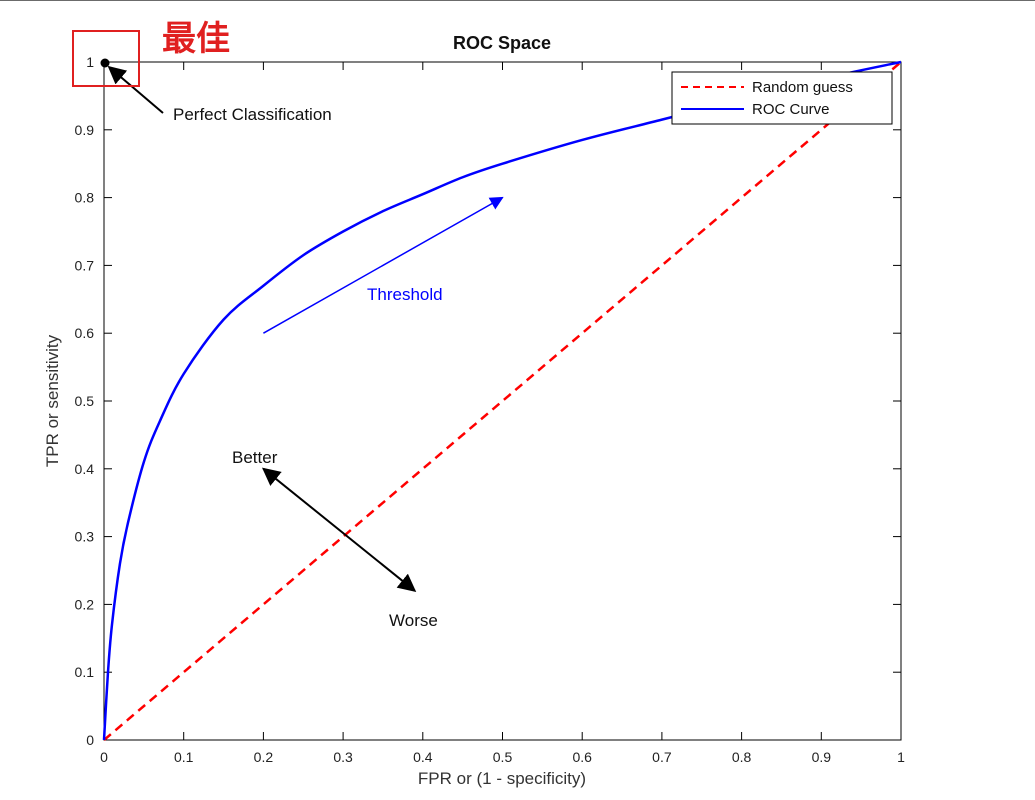  What do you see at coordinates (339, 529) in the screenshot?
I see `better-worse-arrow` at bounding box center [339, 529].